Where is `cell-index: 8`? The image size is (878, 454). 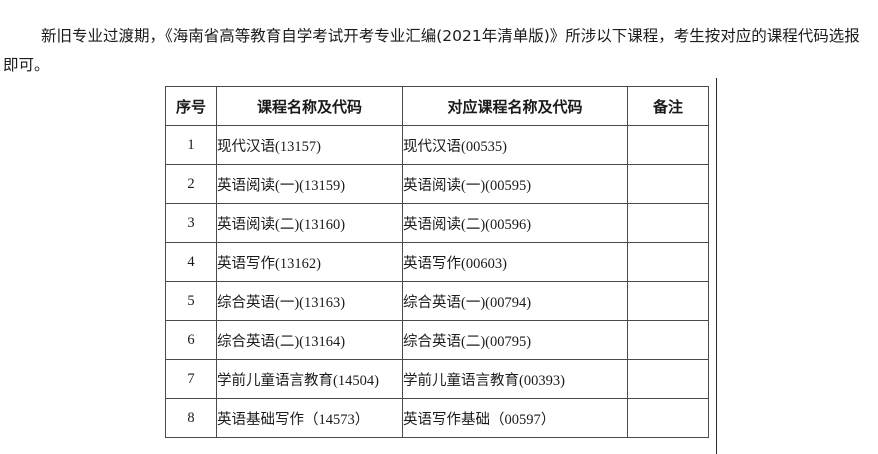 cell-index: 8 is located at coordinates (191, 418).